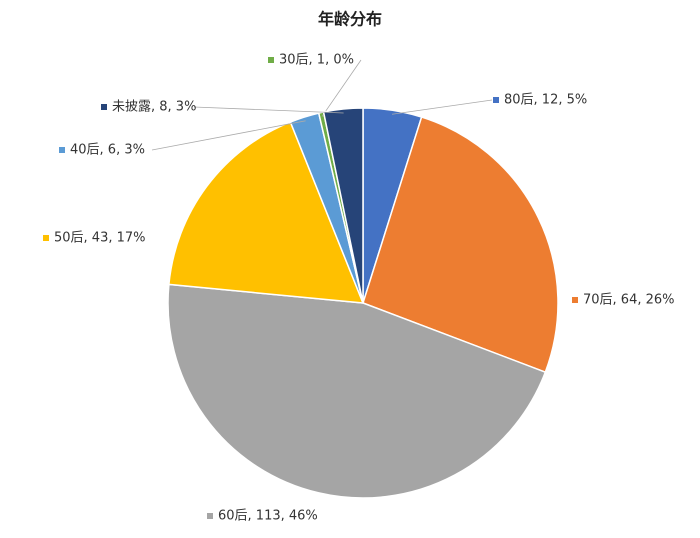 The image size is (700, 538). I want to click on chart-title: 年龄分布, so click(350, 19).